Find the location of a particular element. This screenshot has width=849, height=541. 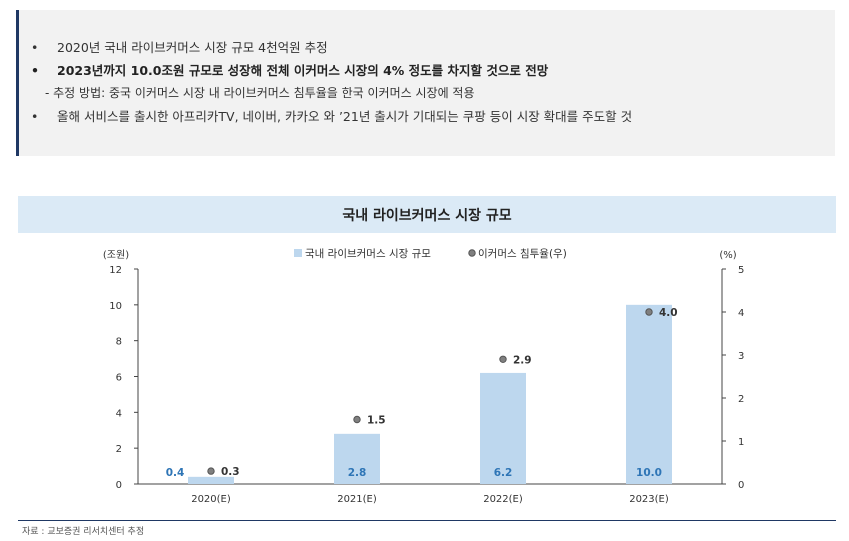

bottom-divider is located at coordinates (427, 520).